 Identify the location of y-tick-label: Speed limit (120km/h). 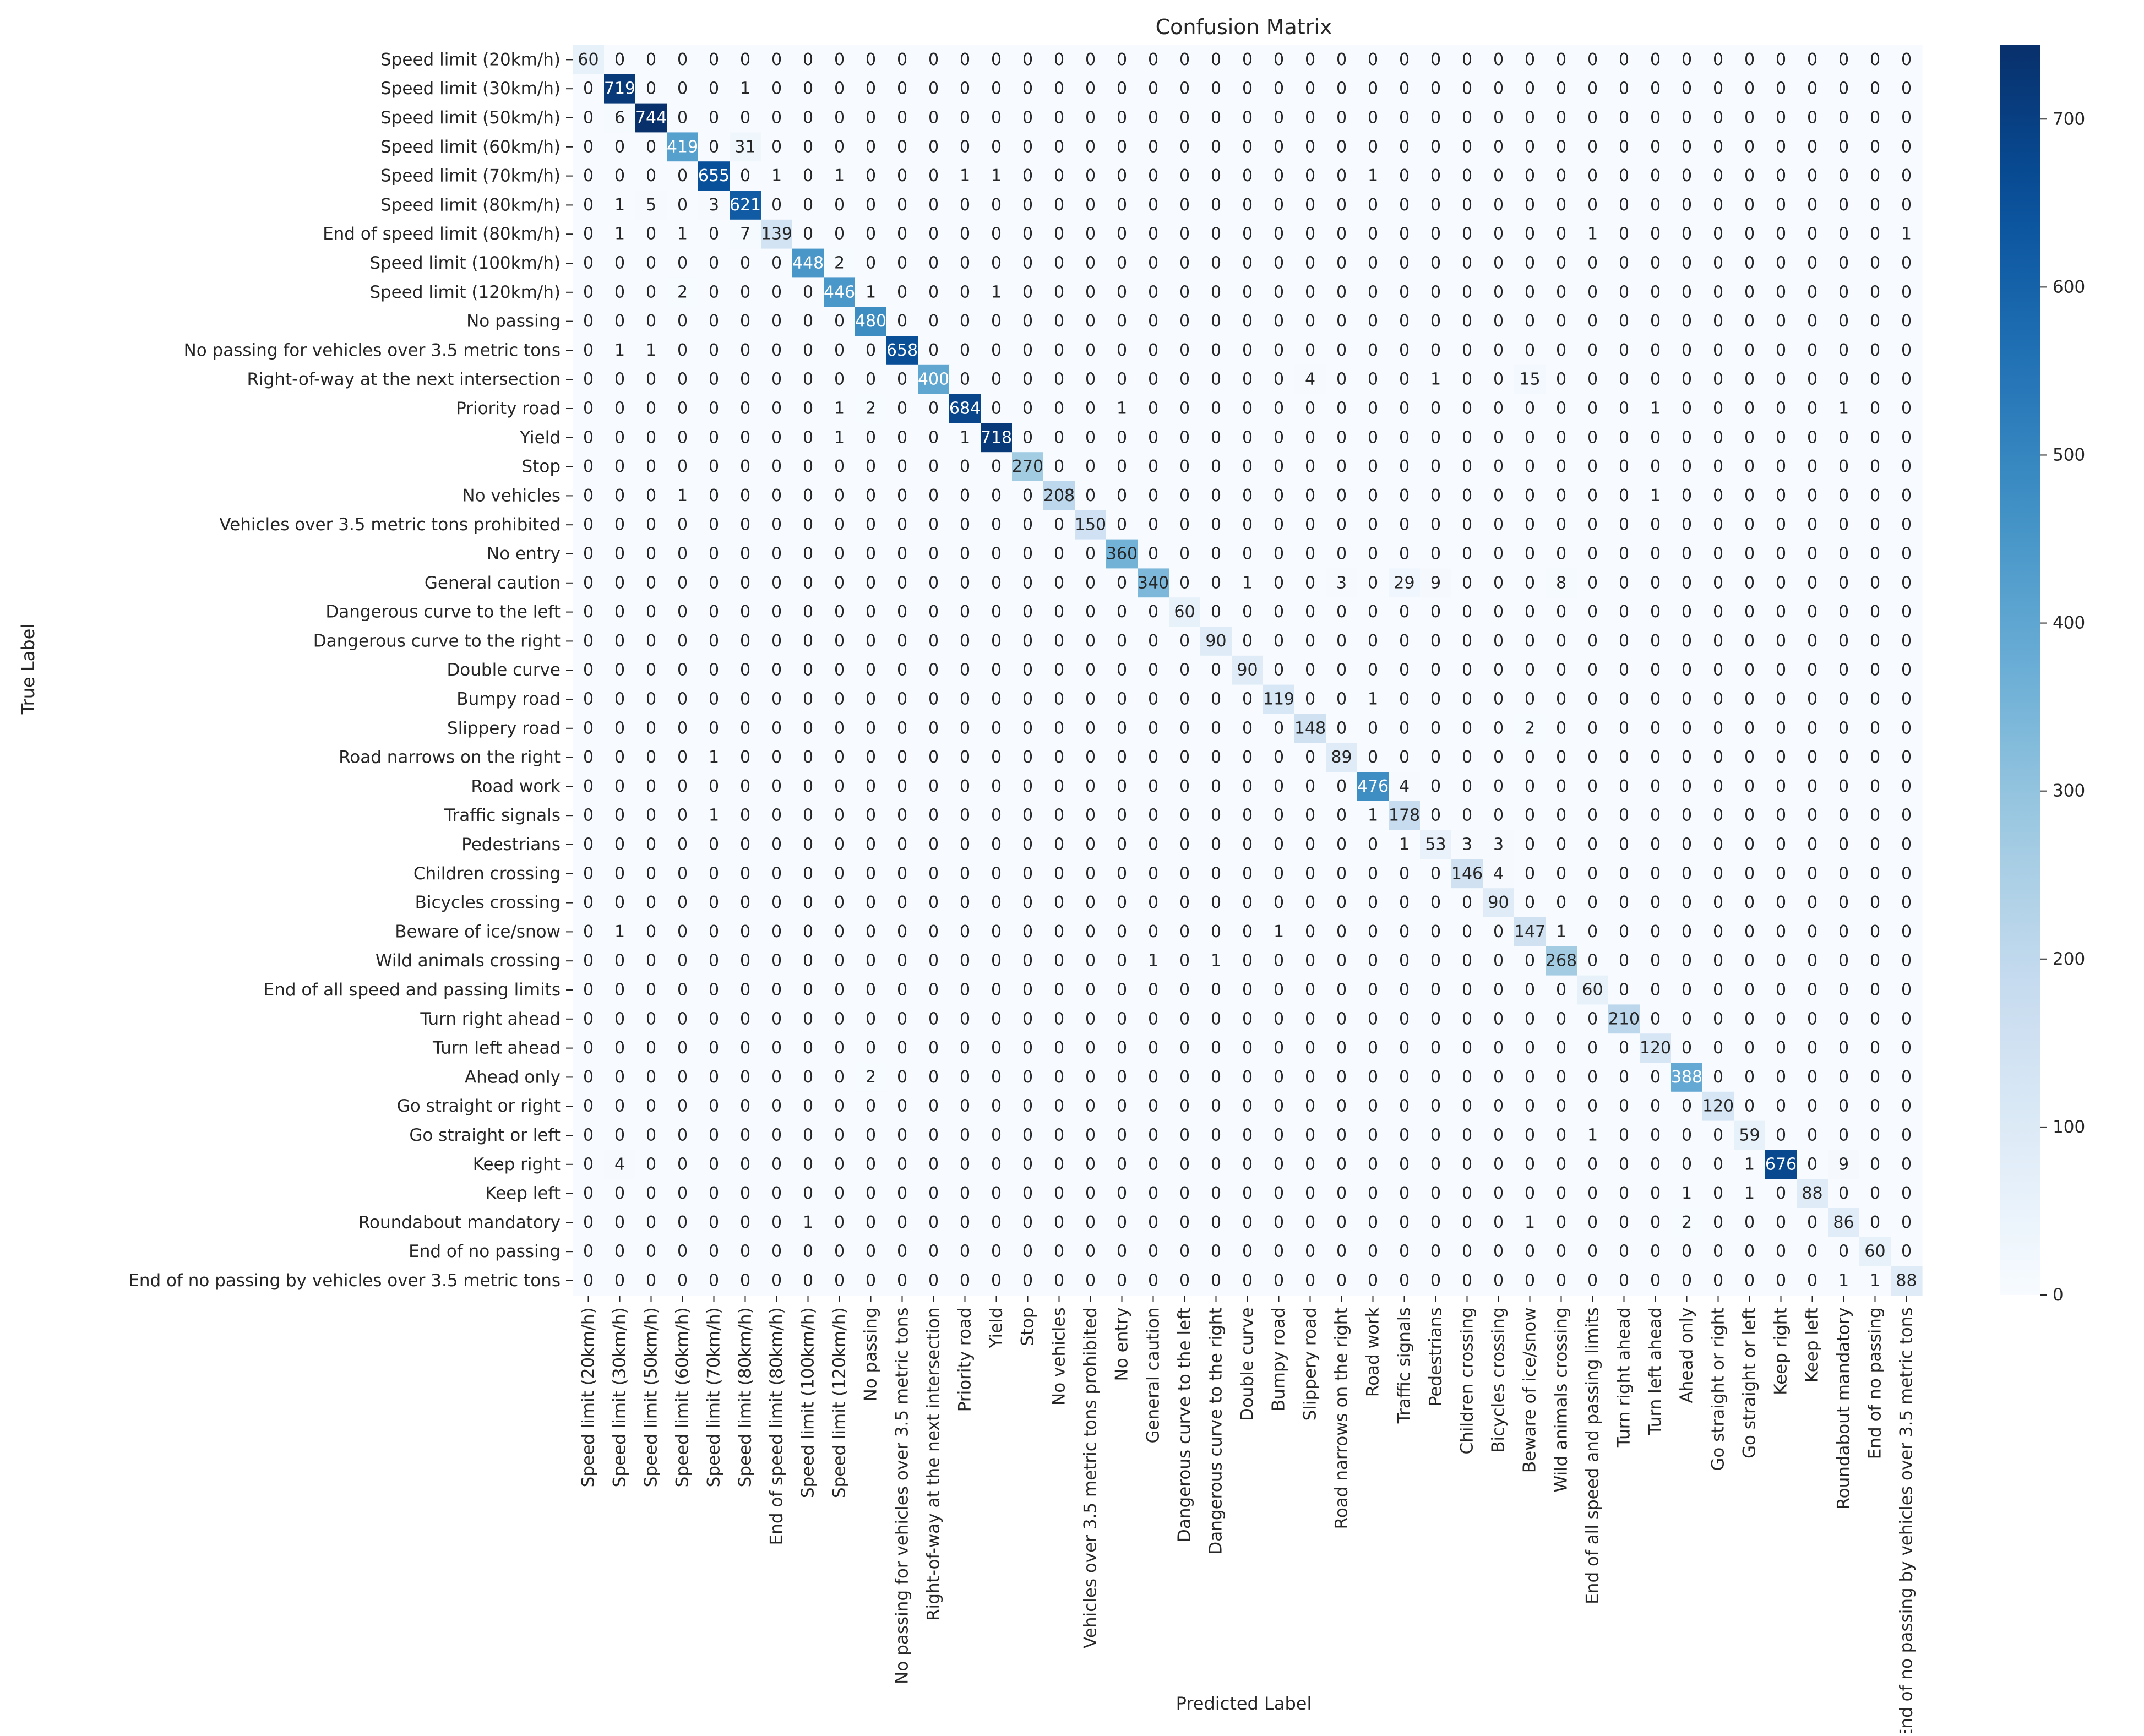
(465, 292).